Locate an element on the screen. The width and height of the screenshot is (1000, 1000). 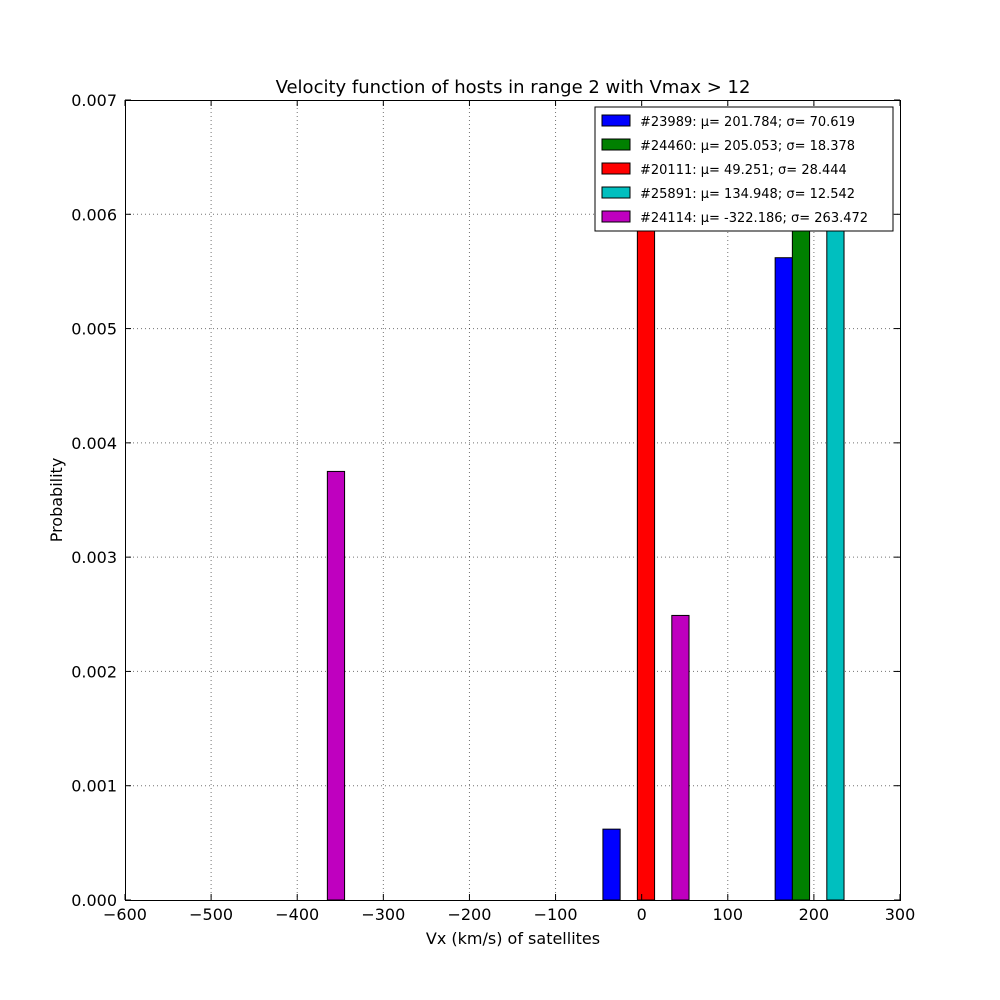
y-tick-label: 0.007 is located at coordinates (94, 100).